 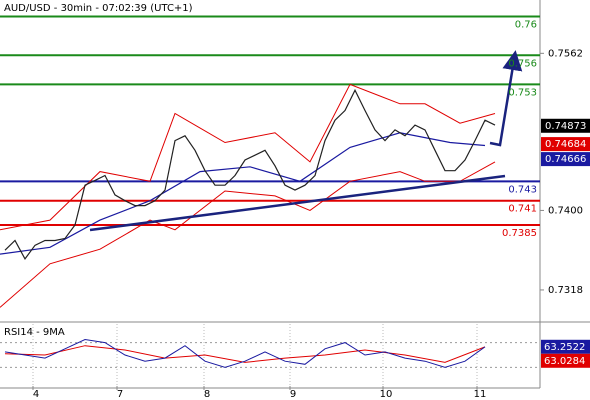 I want to click on rsi-line, so click(x=245, y=353).